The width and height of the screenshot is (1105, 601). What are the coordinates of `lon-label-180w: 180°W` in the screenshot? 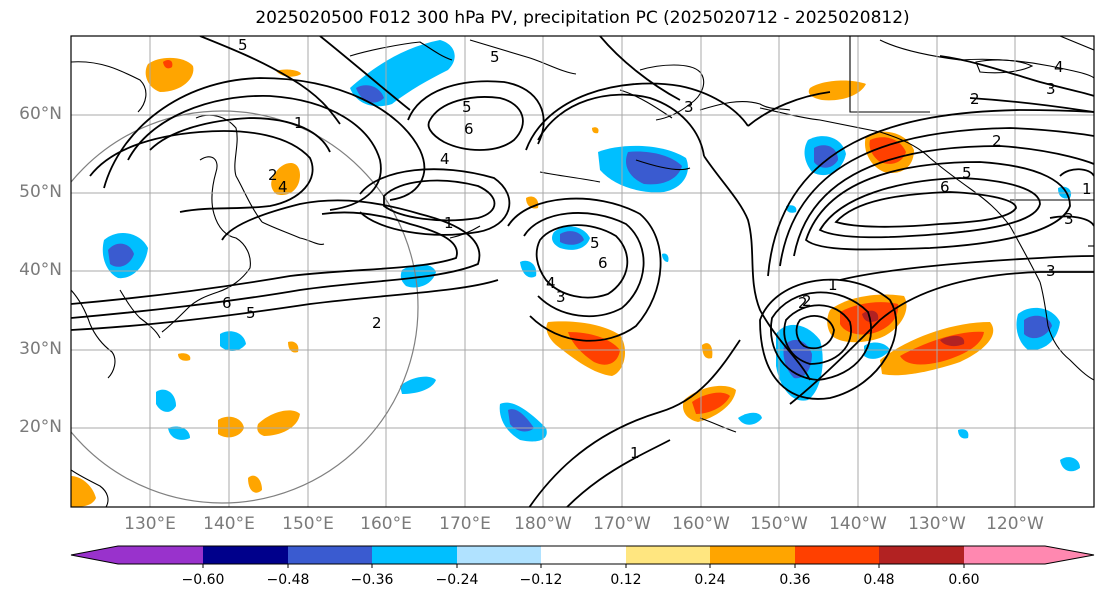 It's located at (543, 524).